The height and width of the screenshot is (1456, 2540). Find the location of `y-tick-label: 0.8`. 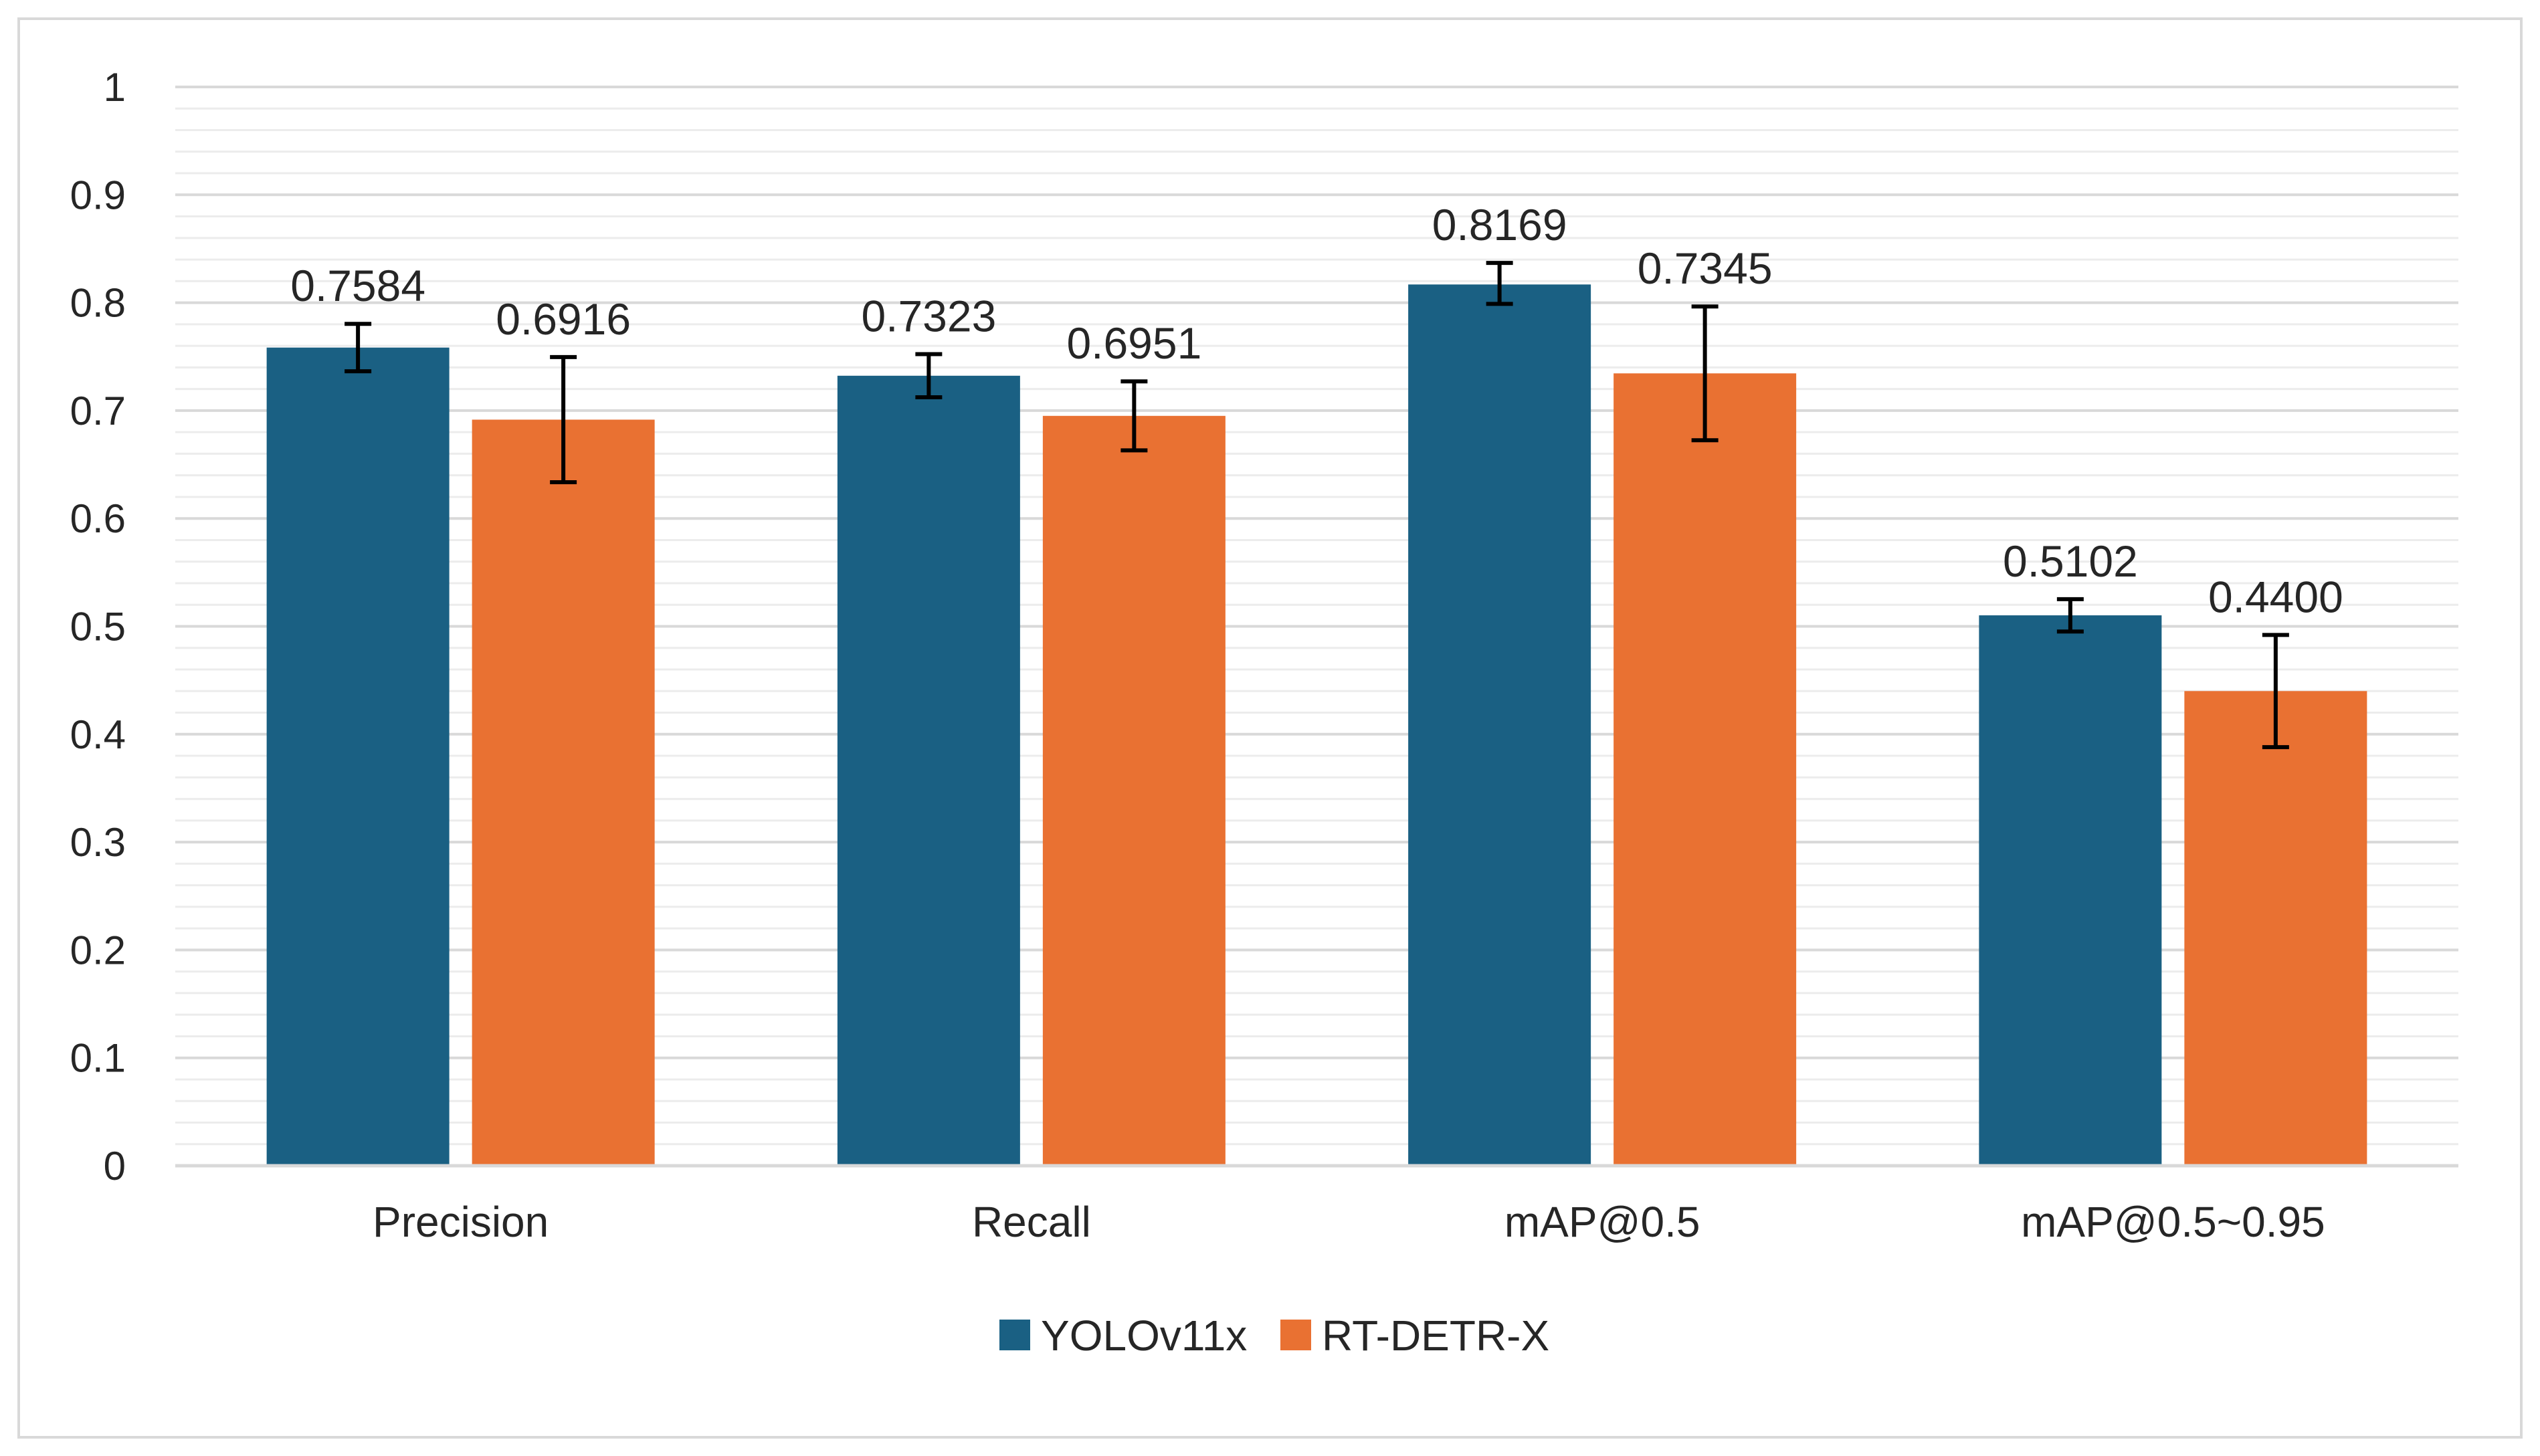

y-tick-label: 0.8 is located at coordinates (98, 303).